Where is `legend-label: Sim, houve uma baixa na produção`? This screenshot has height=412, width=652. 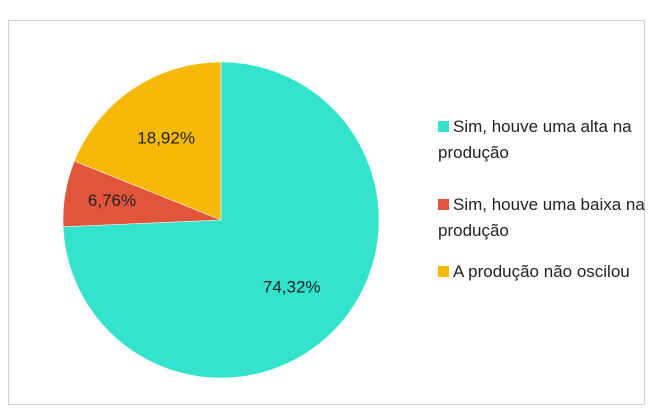
legend-label: Sim, houve uma baixa na produção is located at coordinates (541, 217).